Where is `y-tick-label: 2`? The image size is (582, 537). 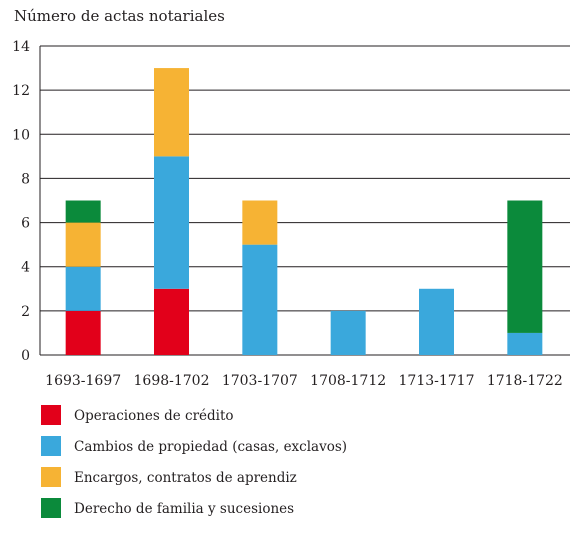 y-tick-label: 2 is located at coordinates (25, 312).